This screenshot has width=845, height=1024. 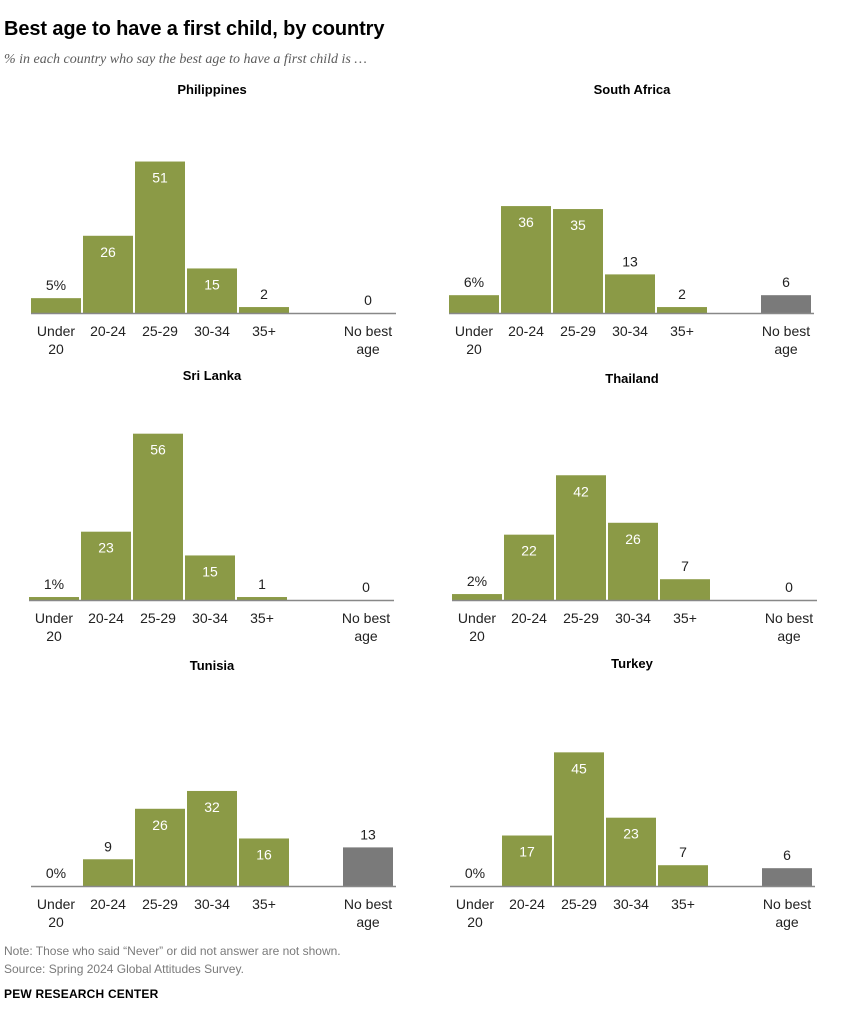 What do you see at coordinates (475, 873) in the screenshot?
I see `data-label-turkey-0: 0%` at bounding box center [475, 873].